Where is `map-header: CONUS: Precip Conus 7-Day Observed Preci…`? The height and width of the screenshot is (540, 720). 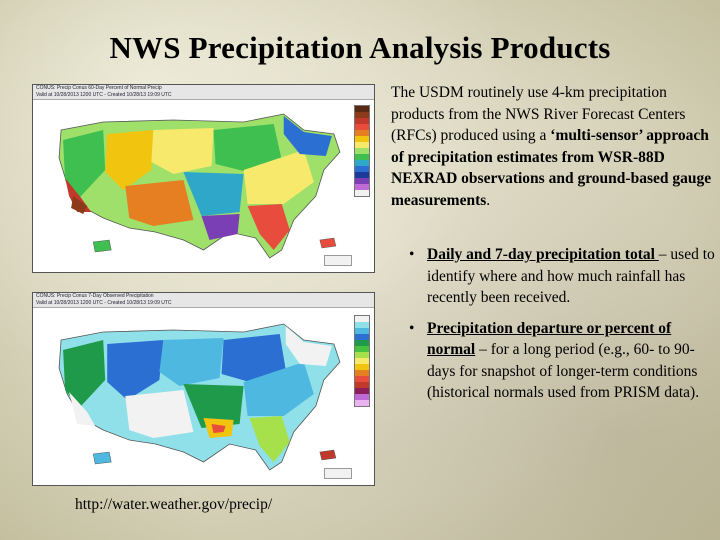
map-header: CONUS: Precip Conus 7-Day Observed Preci… is located at coordinates (203, 300).